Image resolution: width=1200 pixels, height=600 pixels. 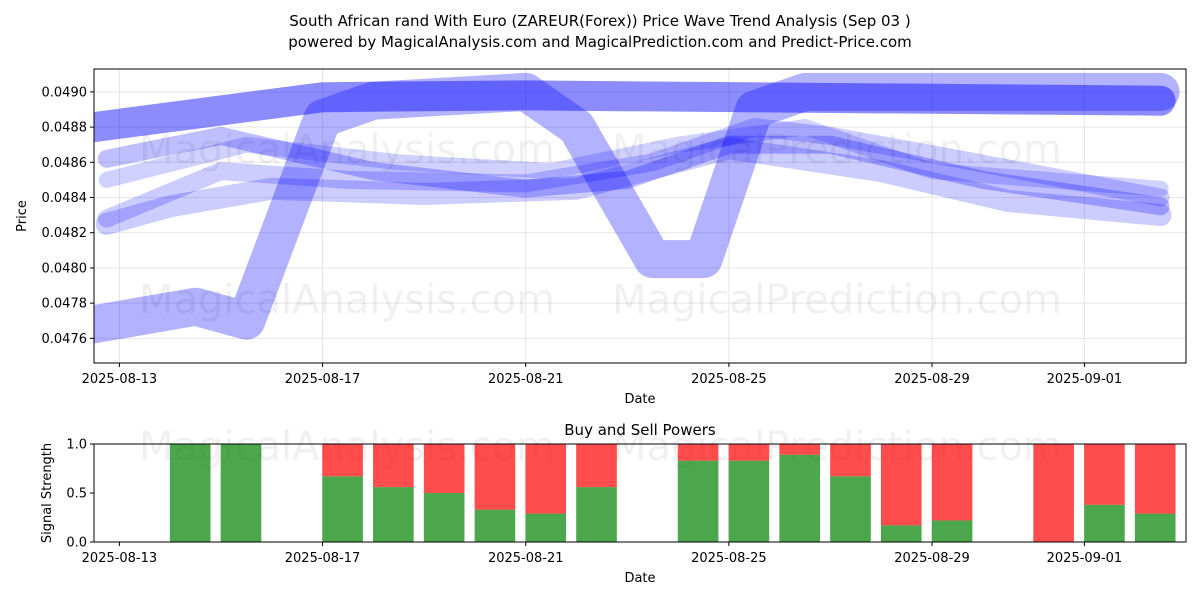 What do you see at coordinates (65, 304) in the screenshot?
I see `price-y-tick-label: 0.0478` at bounding box center [65, 304].